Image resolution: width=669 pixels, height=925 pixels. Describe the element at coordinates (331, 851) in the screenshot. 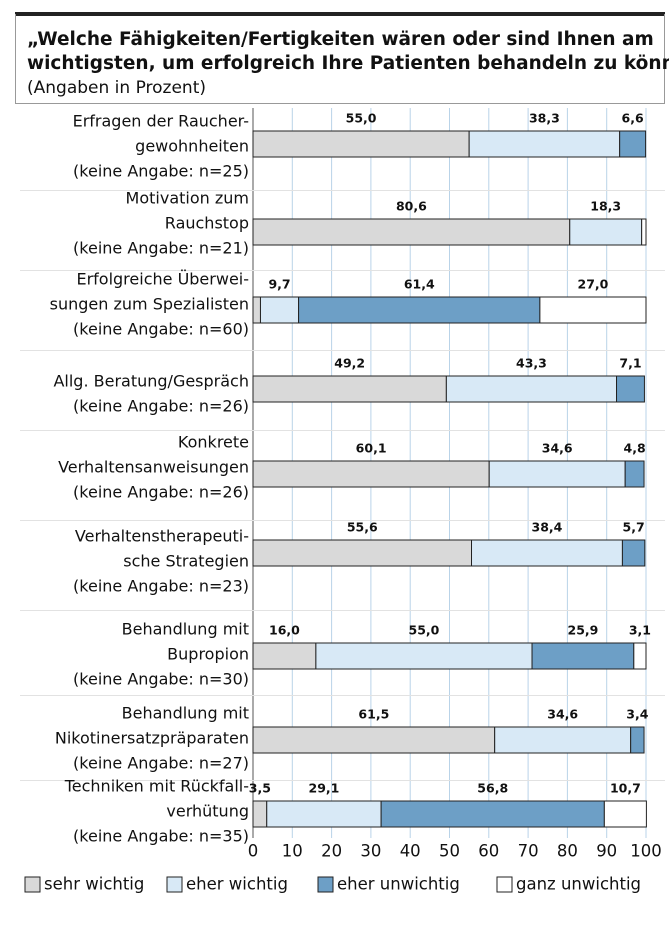

I see `x-tick-label: 20` at that location.